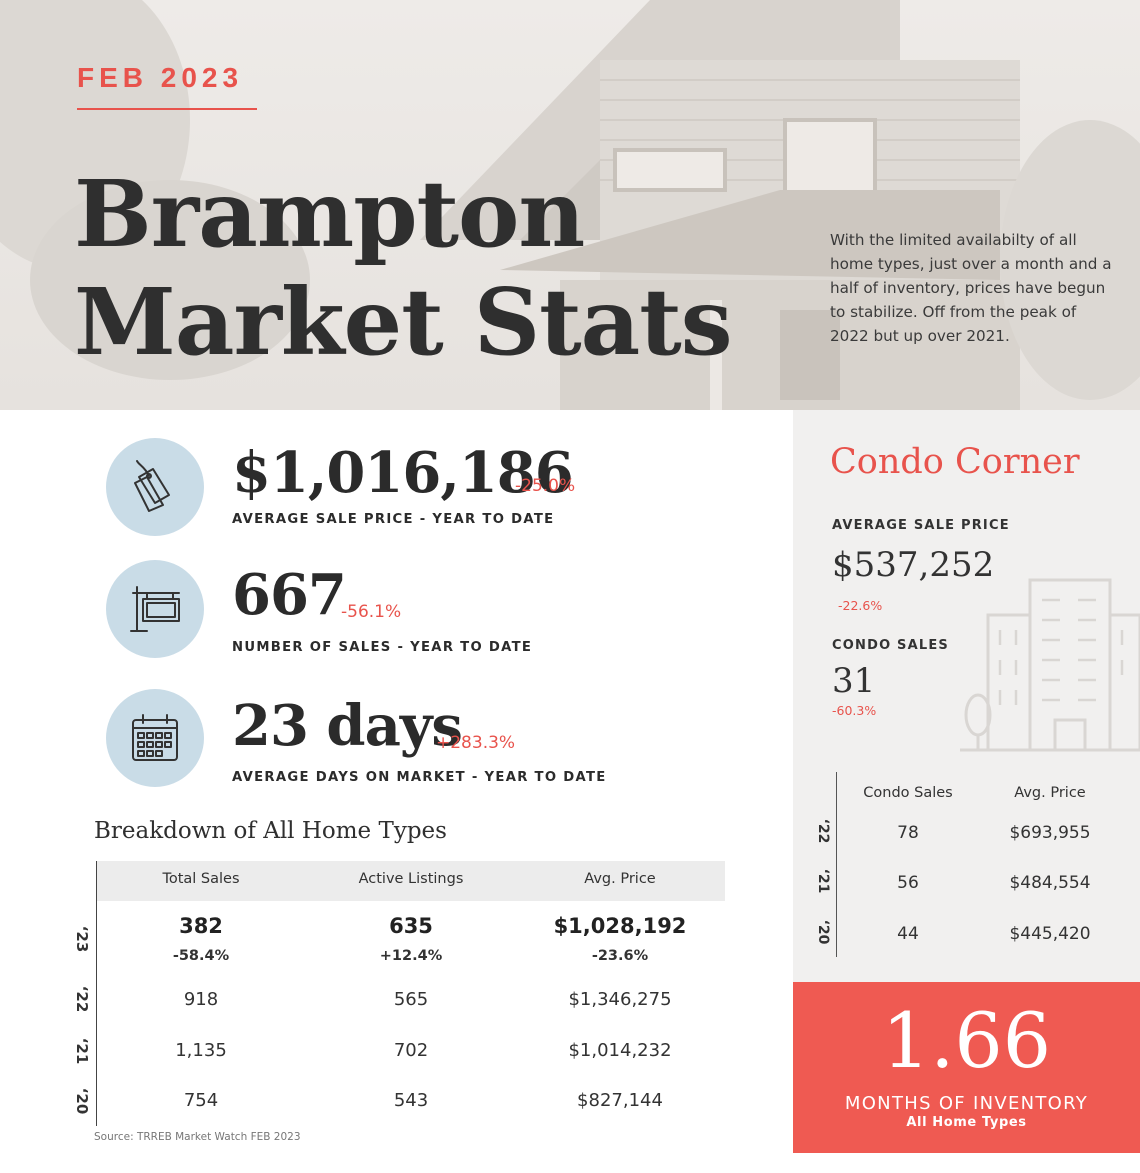 Image resolution: width=1140 pixels, height=1173 pixels. I want to click on condo-year-label: ‘21, so click(823, 881).